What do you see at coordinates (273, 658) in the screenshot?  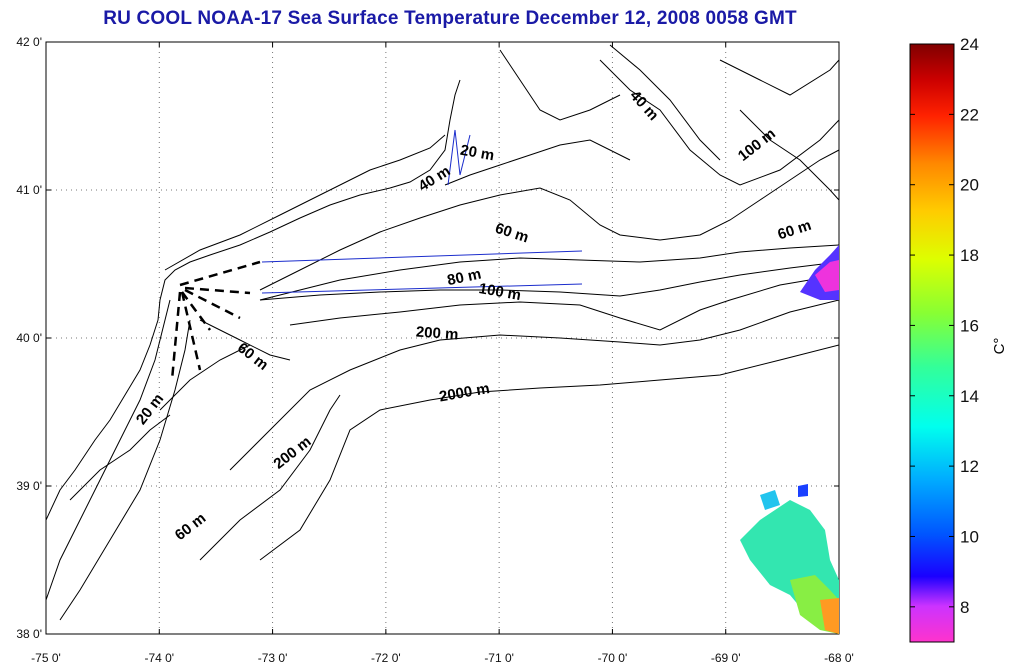 I see `lon-tick-label: -73 0'` at bounding box center [273, 658].